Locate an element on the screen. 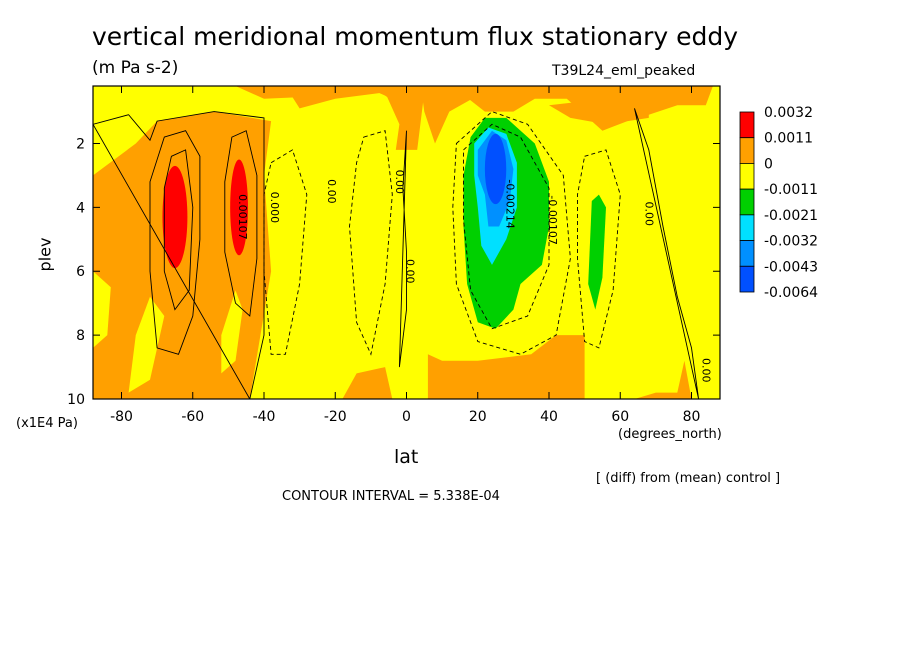 The image size is (904, 654). colorbar-label: 0.0011 is located at coordinates (788, 139).